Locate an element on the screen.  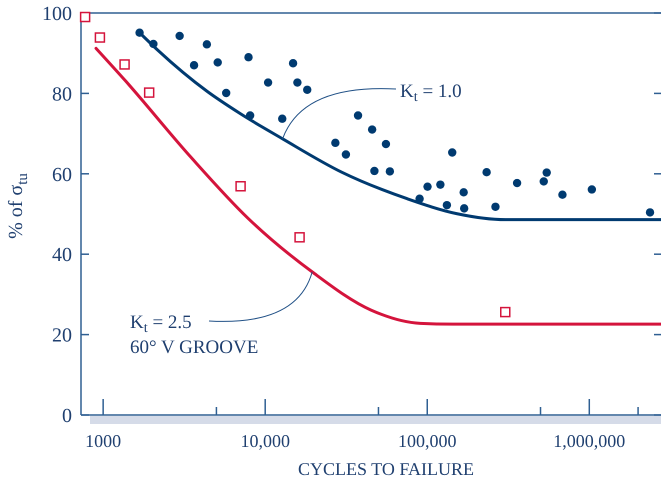
x-tick-label: 10,000 is located at coordinates (265, 441).